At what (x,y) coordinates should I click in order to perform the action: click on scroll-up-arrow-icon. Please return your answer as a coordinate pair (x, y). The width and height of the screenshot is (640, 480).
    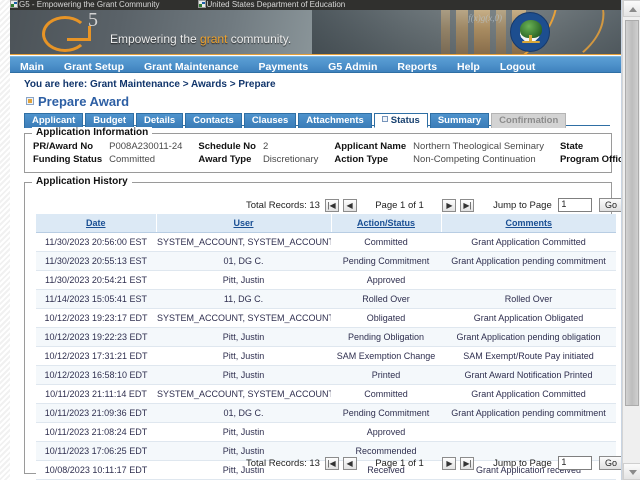
    Looking at the image, I should click on (631, 8).